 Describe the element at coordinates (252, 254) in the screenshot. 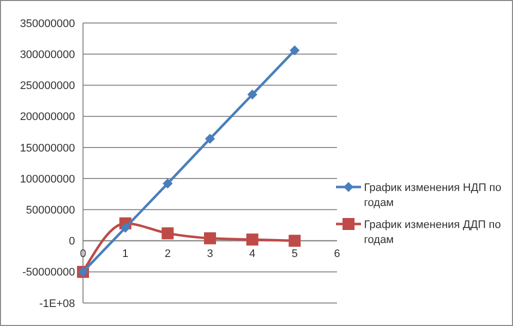

I see `x-tick-label: 4` at that location.